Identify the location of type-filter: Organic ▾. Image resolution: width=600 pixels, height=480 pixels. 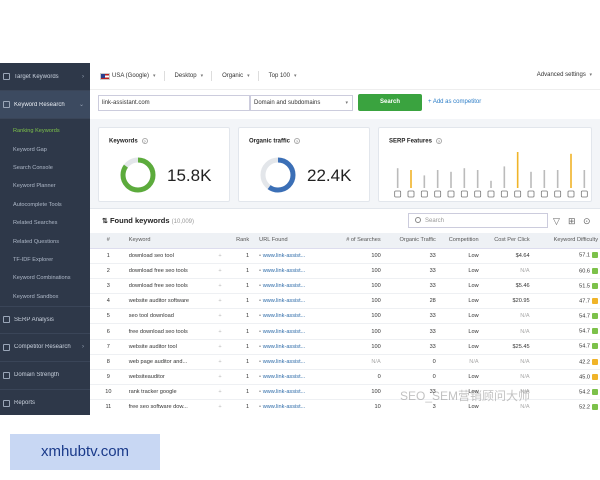
(236, 76).